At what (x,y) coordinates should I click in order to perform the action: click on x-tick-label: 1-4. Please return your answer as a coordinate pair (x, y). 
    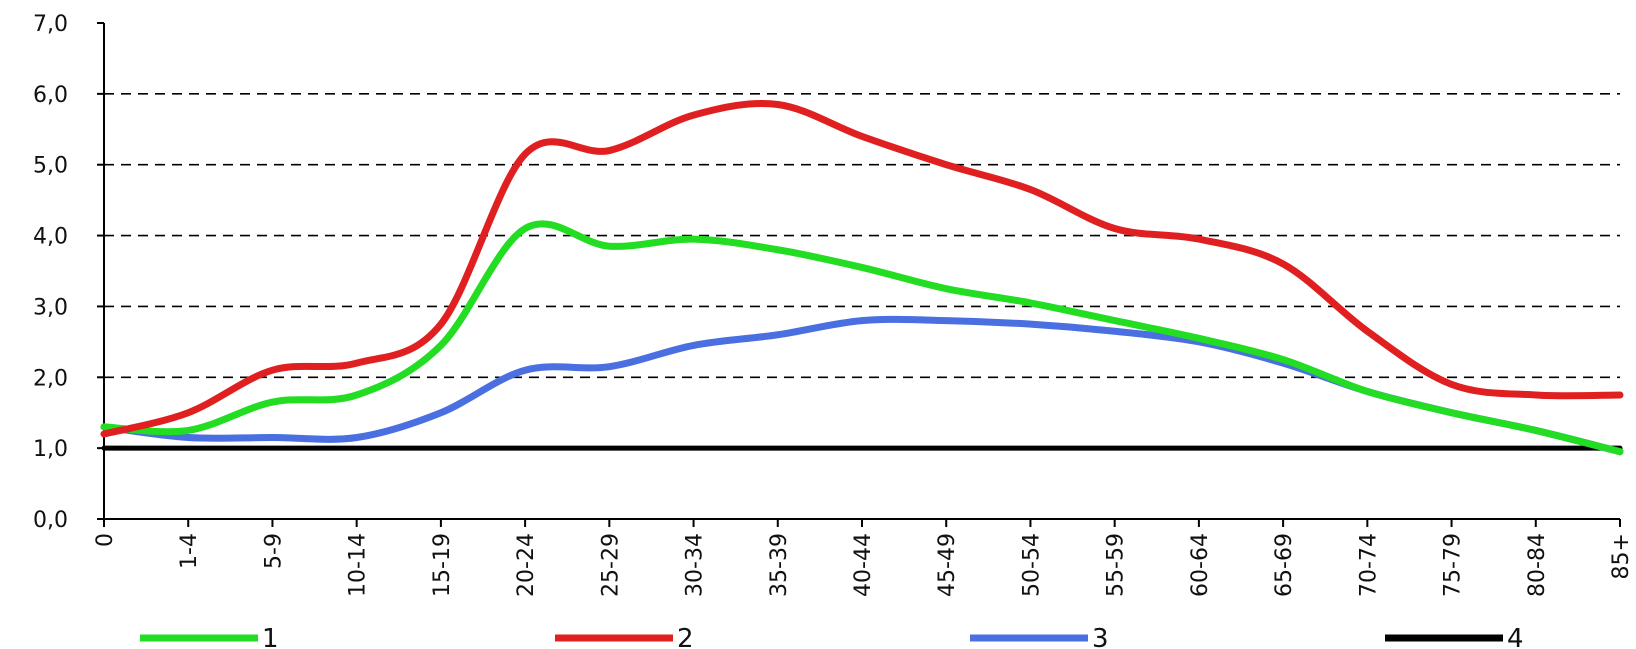
    Looking at the image, I should click on (189, 551).